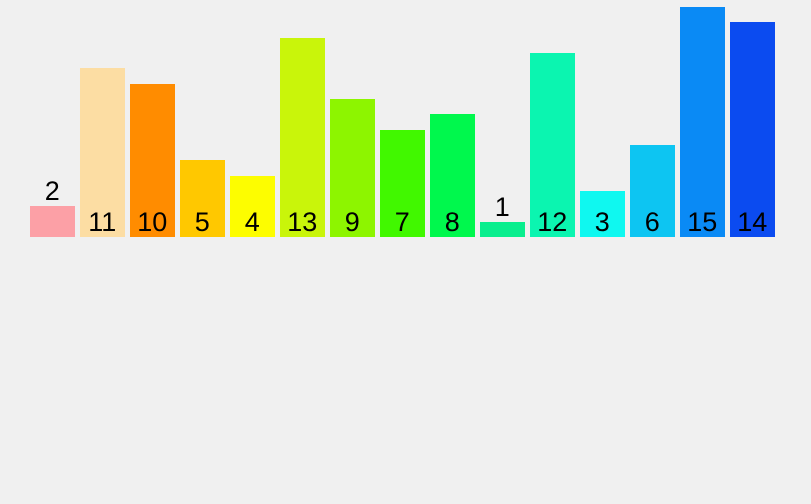 The height and width of the screenshot is (504, 811). I want to click on bar: 6, so click(652, 191).